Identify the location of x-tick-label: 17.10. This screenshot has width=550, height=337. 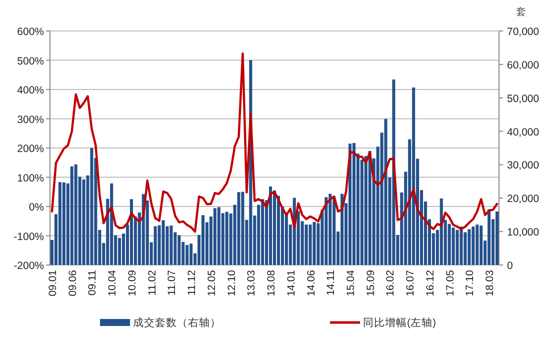
(470, 283).